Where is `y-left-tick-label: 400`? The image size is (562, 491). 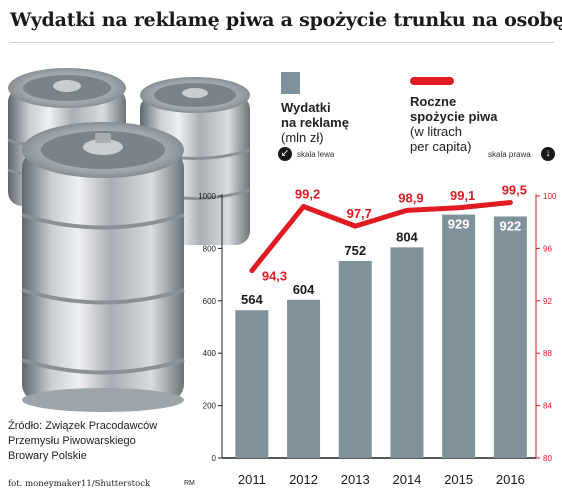 y-left-tick-label: 400 is located at coordinates (210, 353).